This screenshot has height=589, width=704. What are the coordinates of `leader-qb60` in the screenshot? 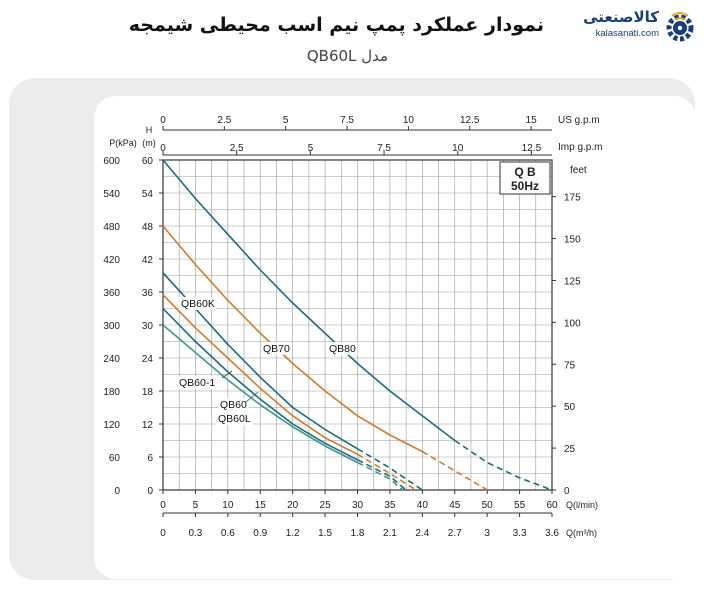 It's located at (252, 397).